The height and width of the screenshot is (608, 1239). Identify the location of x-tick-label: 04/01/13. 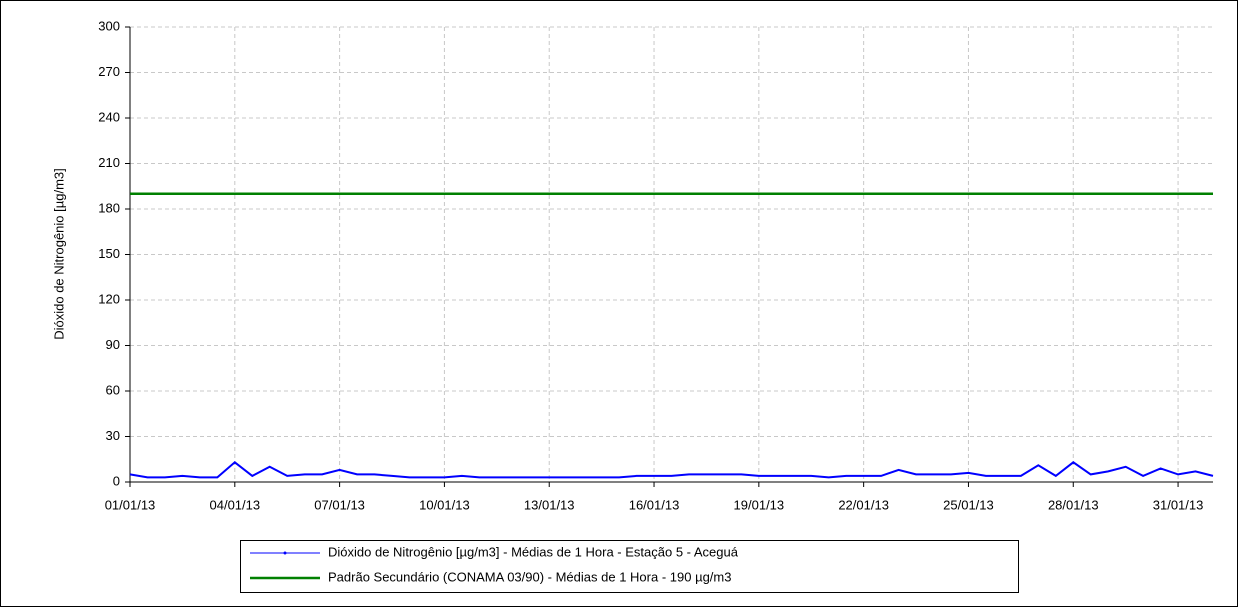
(235, 504).